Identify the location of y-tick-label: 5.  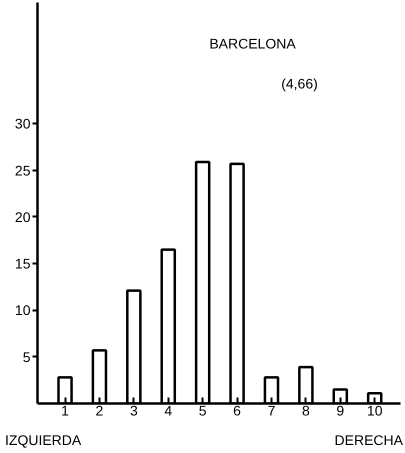
(26, 356).